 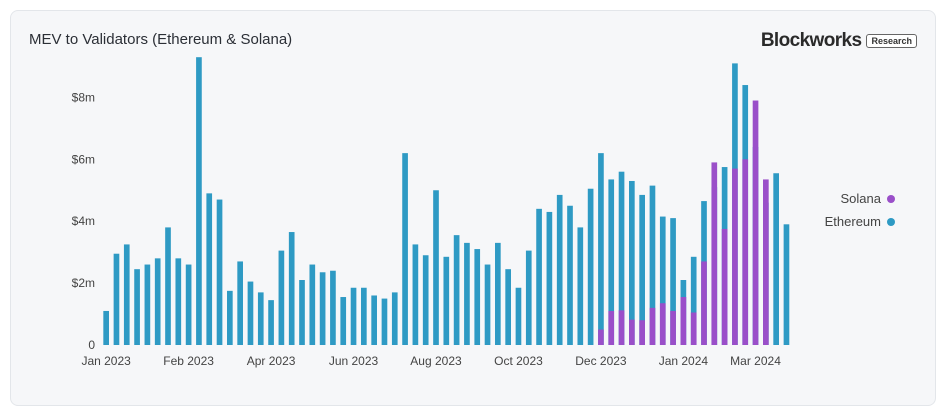 I want to click on x-tick-label: Jan 2023, so click(x=106, y=361).